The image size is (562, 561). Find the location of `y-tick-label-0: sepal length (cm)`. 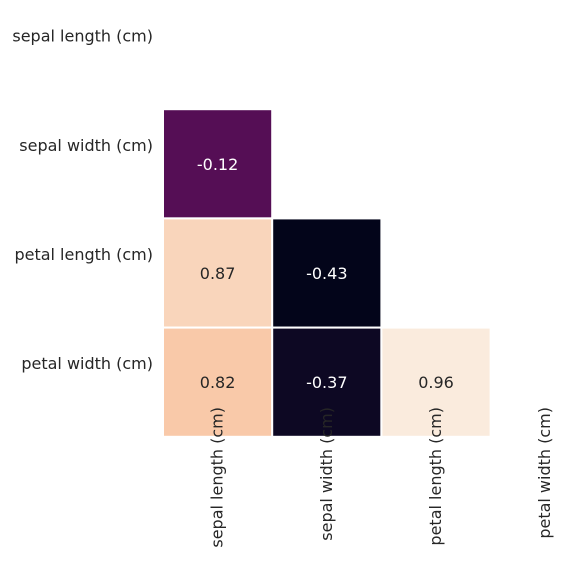

y-tick-label-0: sepal length (cm) is located at coordinates (82, 36).